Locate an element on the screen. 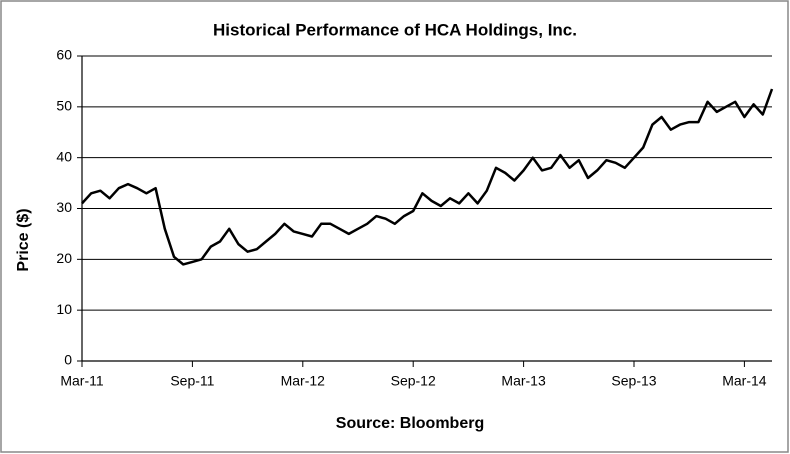 The image size is (790, 454). x-tick-label: Mar-14 is located at coordinates (744, 381).